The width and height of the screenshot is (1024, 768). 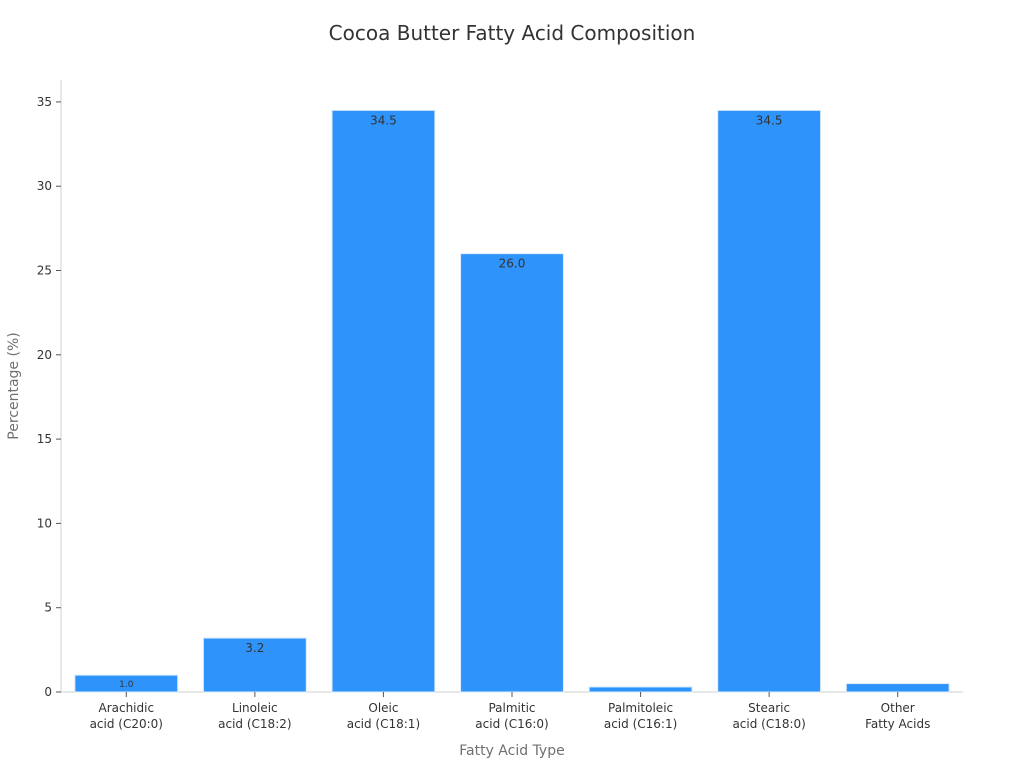 I want to click on x-axis-label: Fatty Acid Type, so click(x=511, y=751).